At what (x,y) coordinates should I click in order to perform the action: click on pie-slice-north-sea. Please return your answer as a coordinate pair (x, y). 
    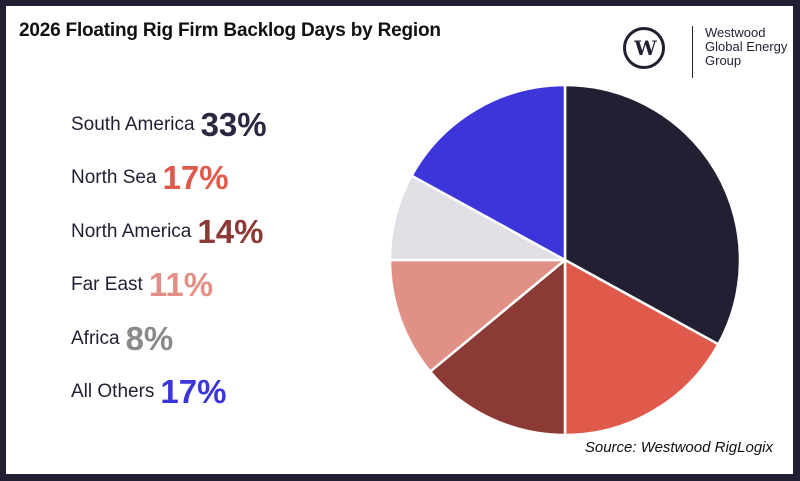
    Looking at the image, I should click on (641, 347).